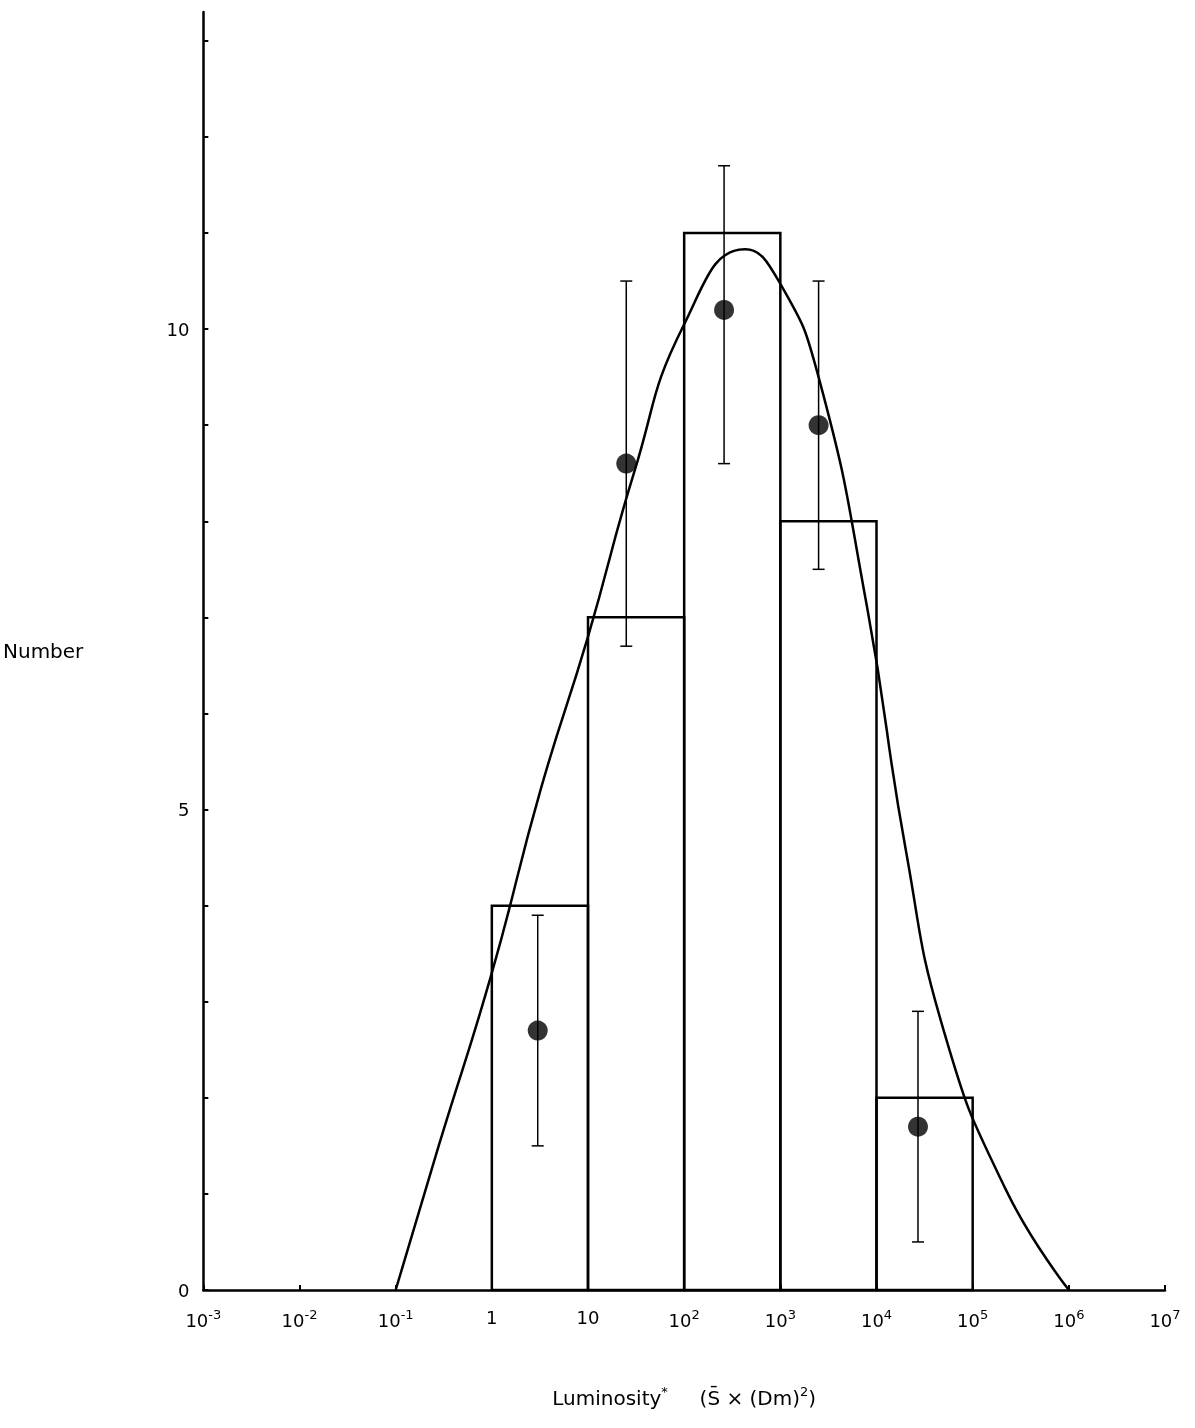  Describe the element at coordinates (588, 1317) in the screenshot. I see `x-tick-label: 10` at that location.